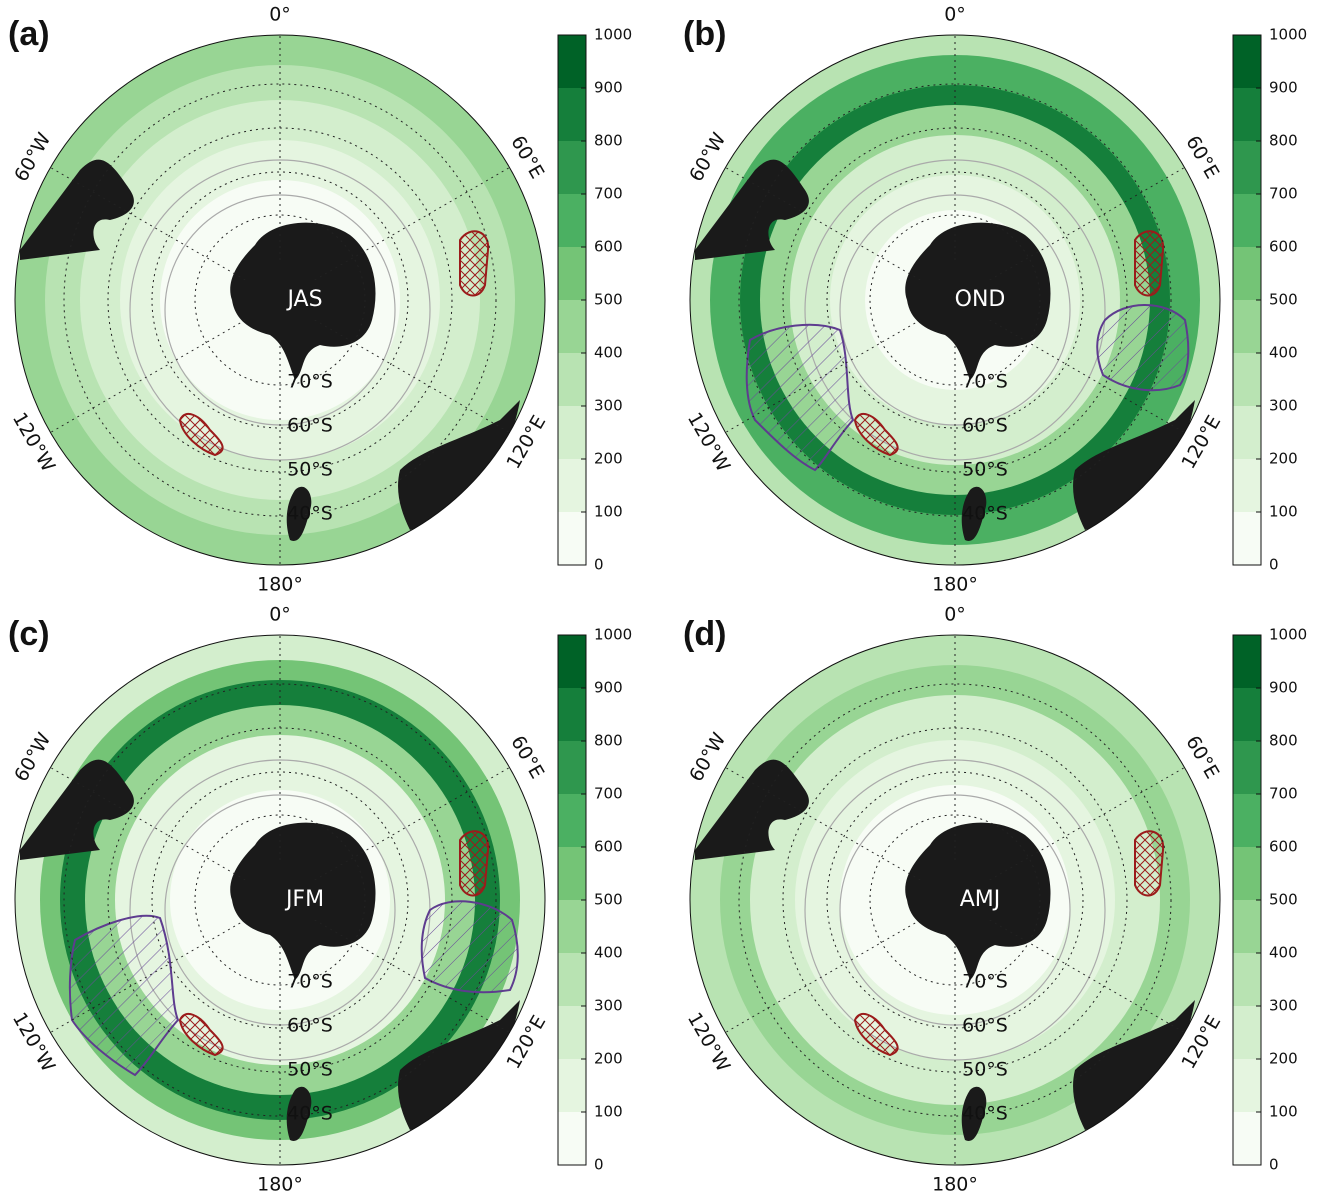 The image size is (1323, 1201). I want to click on colorbar-tick-label: 900, so click(1283, 88).